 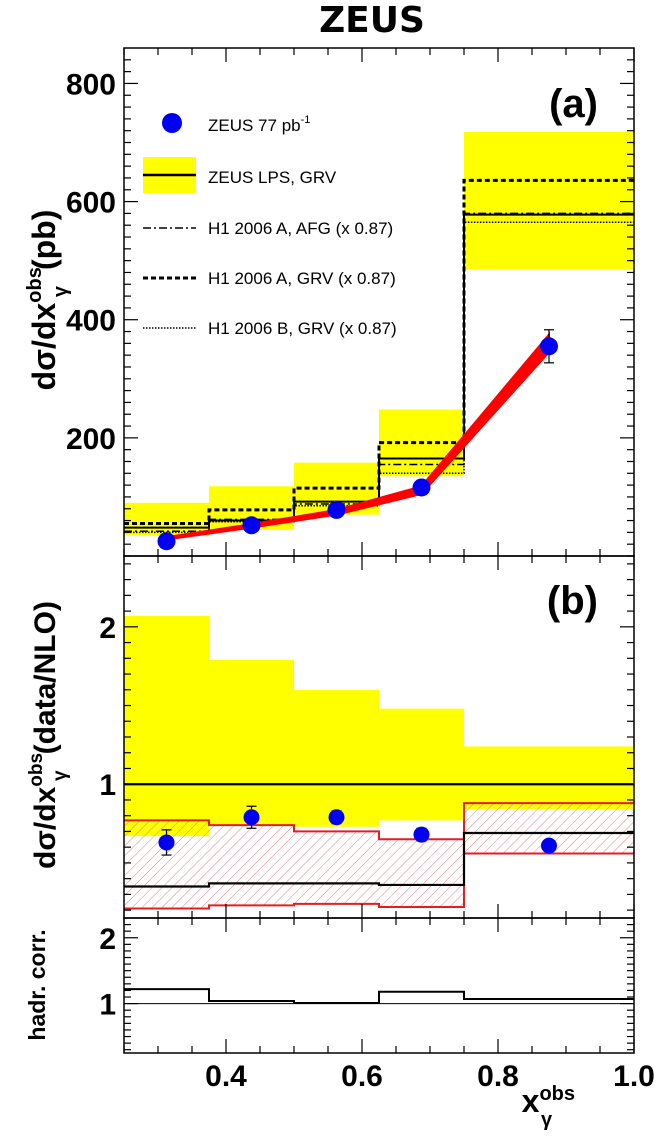 I want to click on panel-a-ylabel-unit: (pb), so click(x=44, y=240).